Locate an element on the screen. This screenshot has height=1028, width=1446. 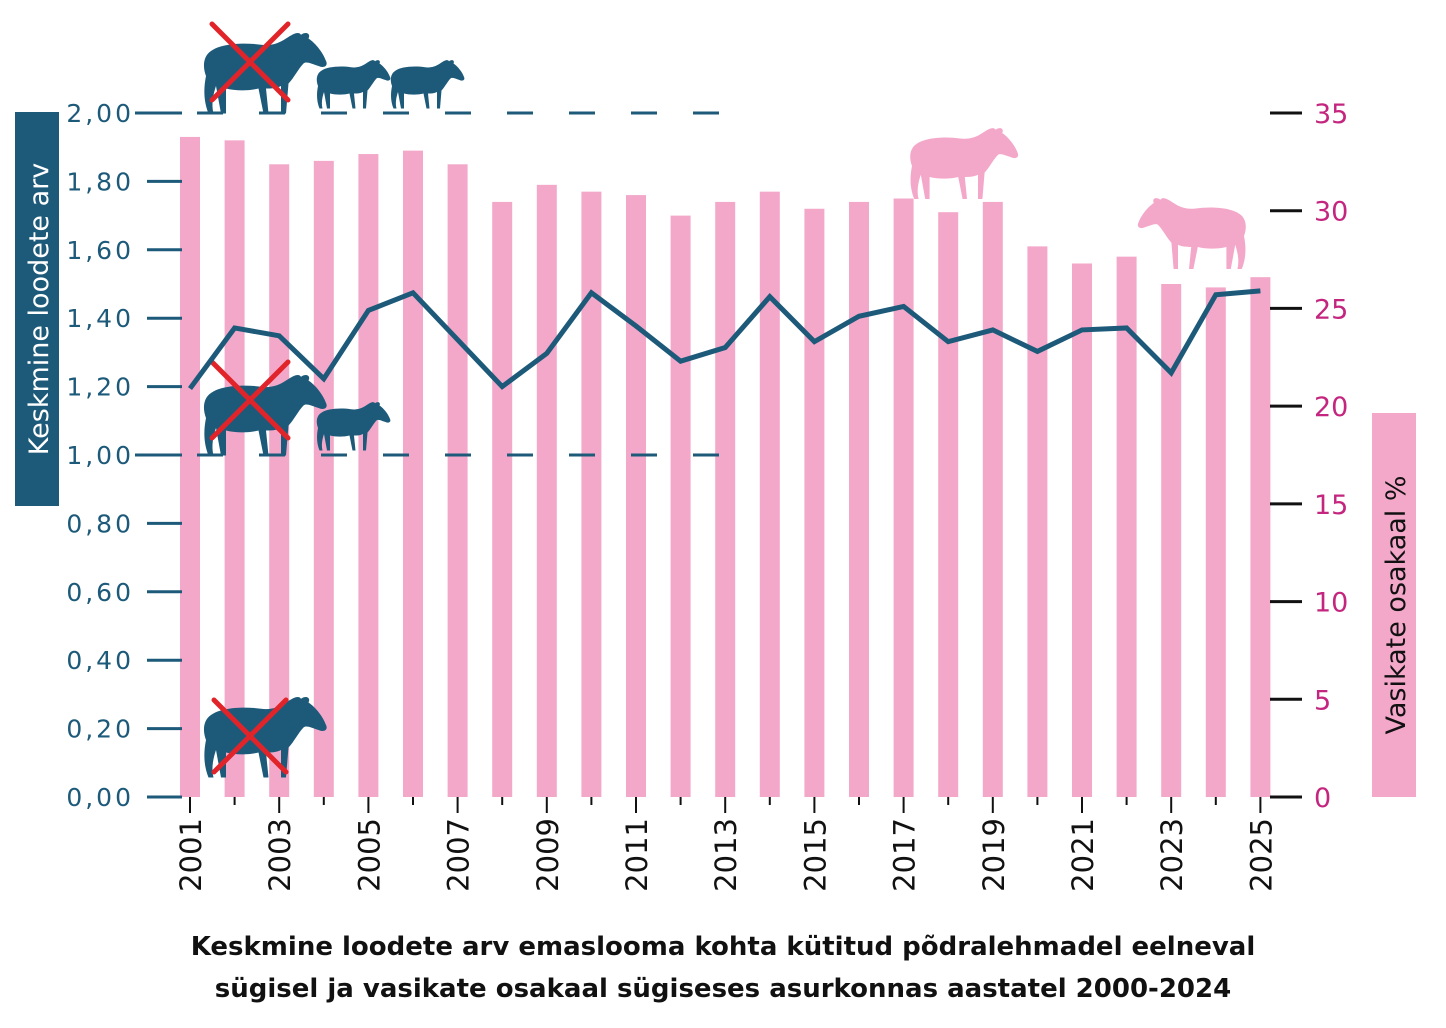
right-axis-tick-label: 5 is located at coordinates (1322, 700).